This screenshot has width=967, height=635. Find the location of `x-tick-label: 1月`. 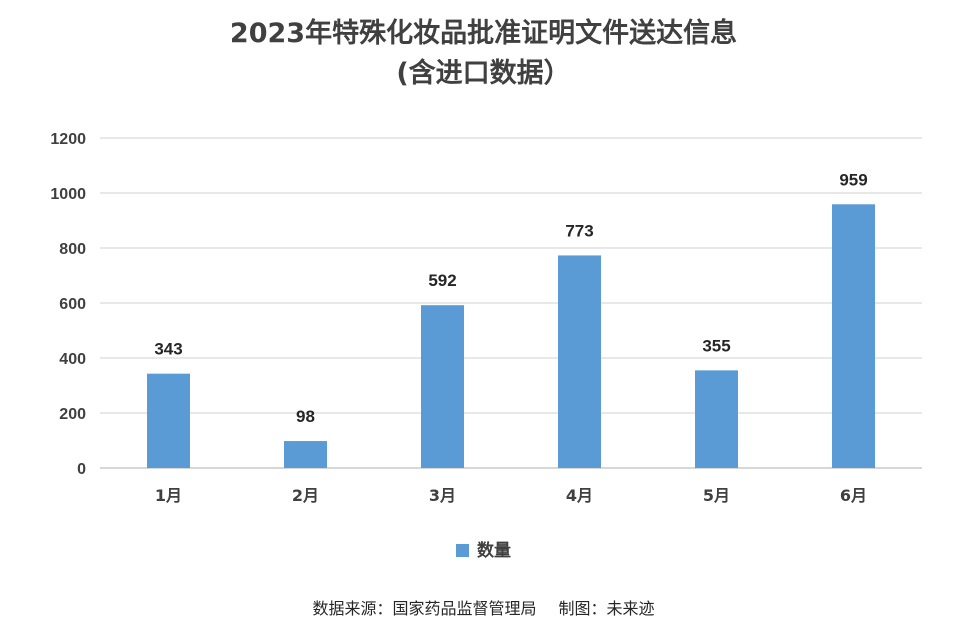

x-tick-label: 1月 is located at coordinates (168, 495).